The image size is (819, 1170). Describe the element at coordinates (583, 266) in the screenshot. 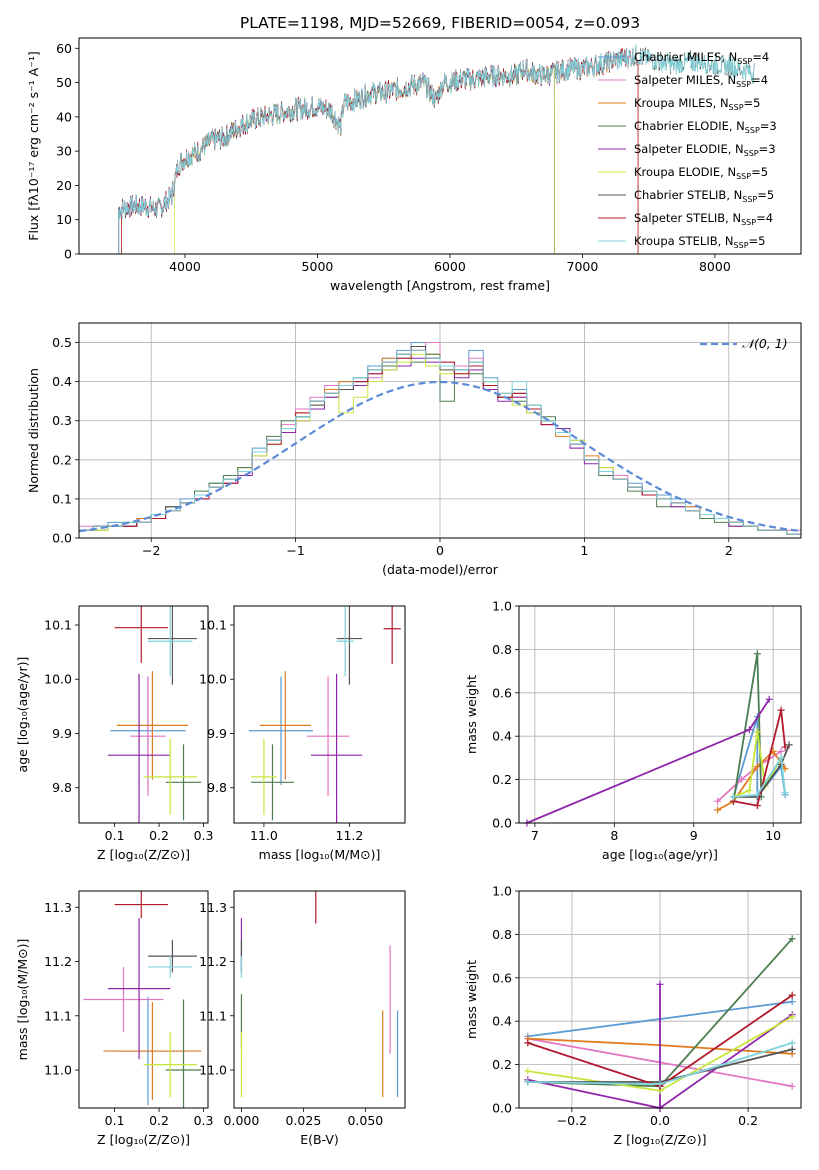

I see `x-tick-label: 7000` at that location.